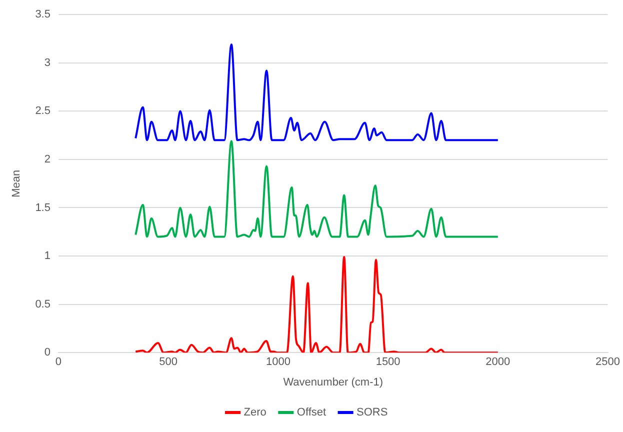 Image resolution: width=623 pixels, height=432 pixels. I want to click on x-tick-label: 0, so click(58, 362).